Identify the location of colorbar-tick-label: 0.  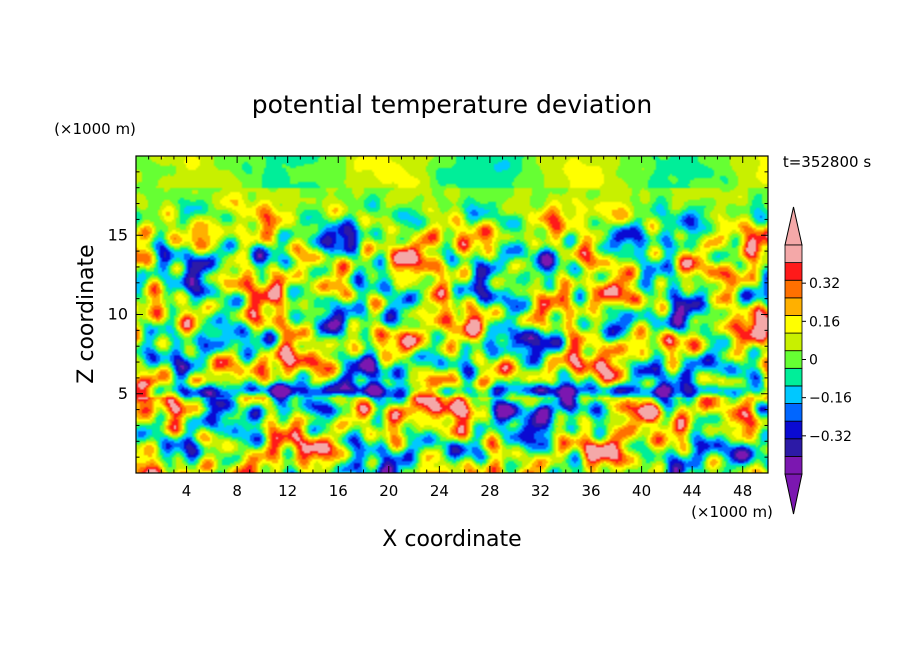
(813, 361).